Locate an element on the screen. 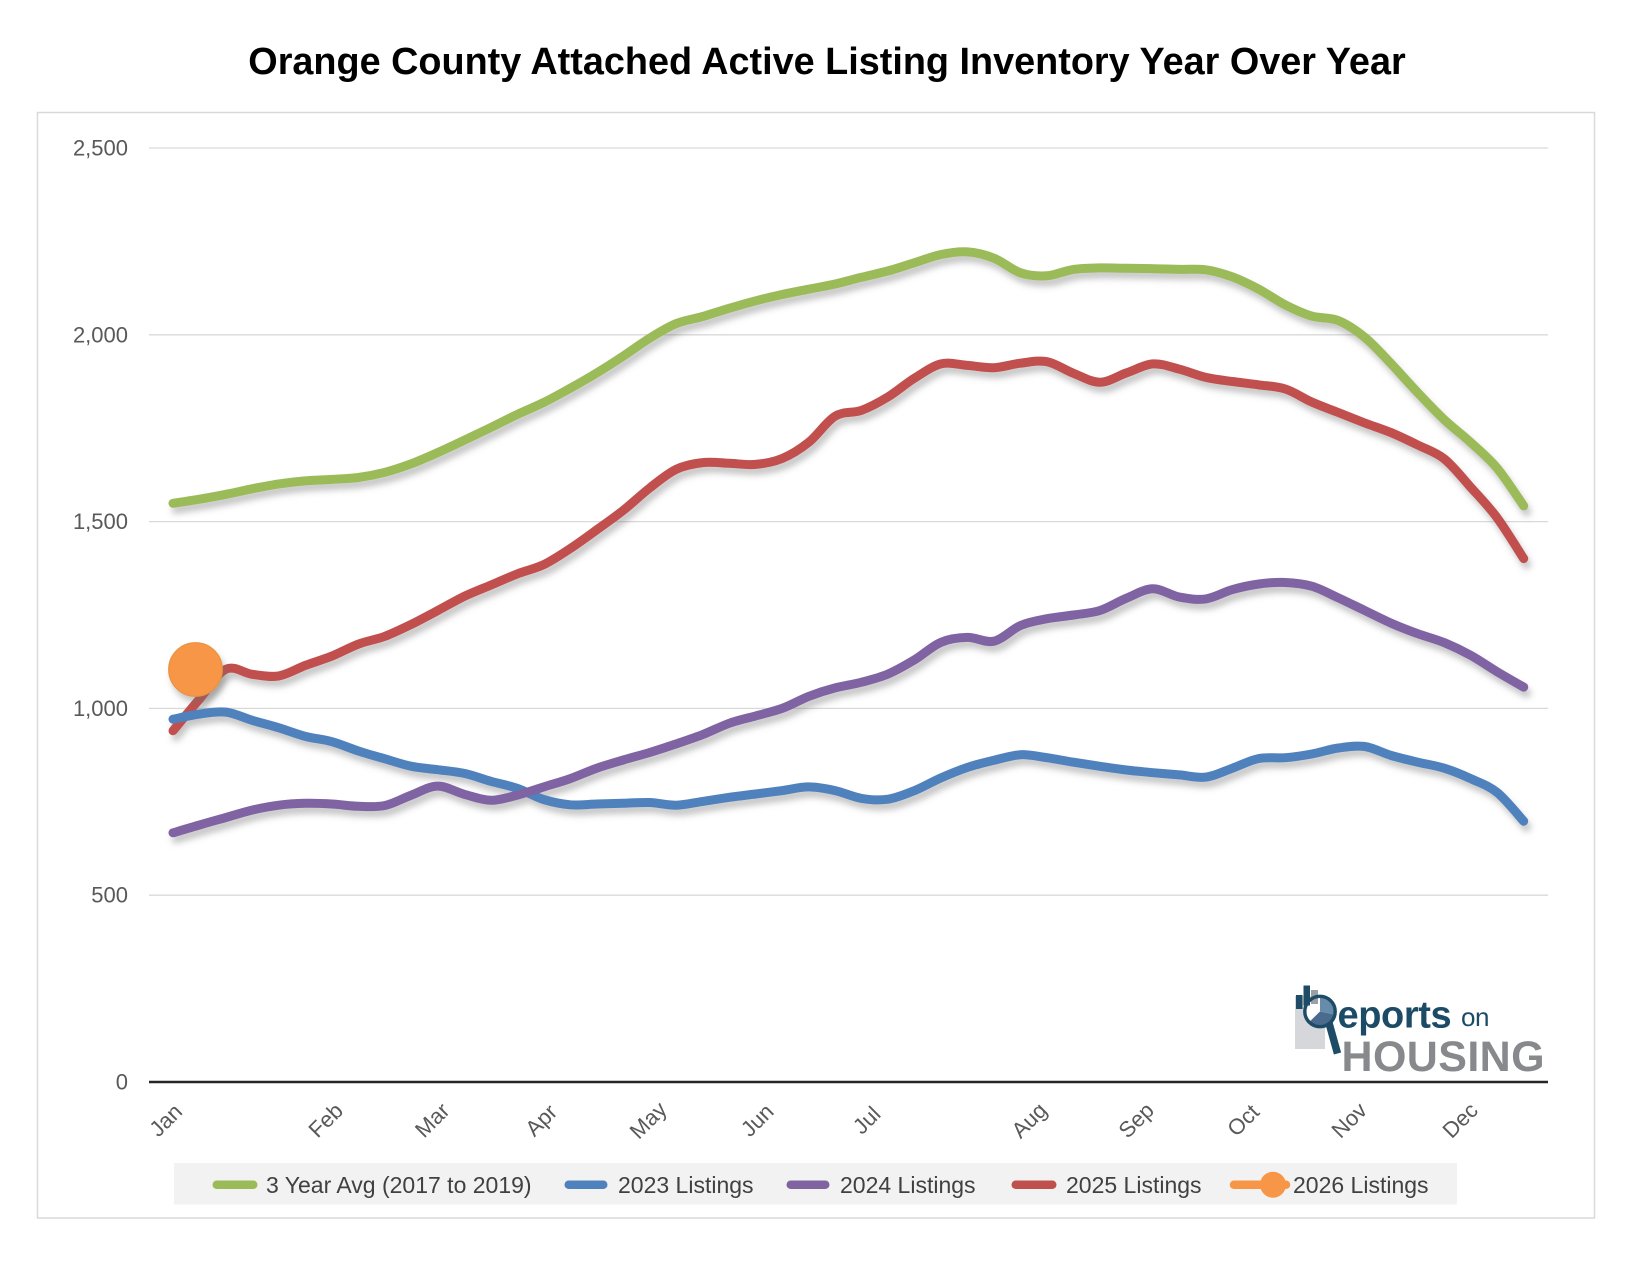  svg-text: 2026 Listings is located at coordinates (1361, 1185).